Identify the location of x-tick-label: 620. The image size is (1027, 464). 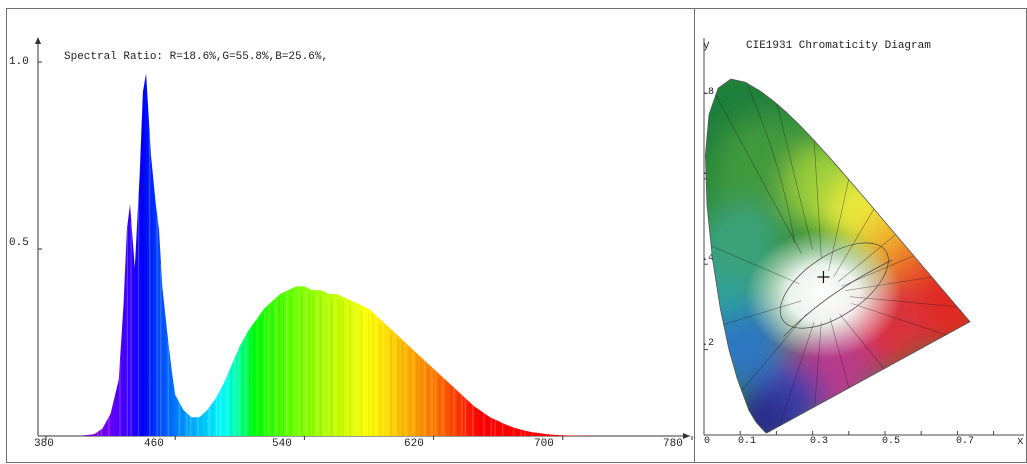
(414, 444).